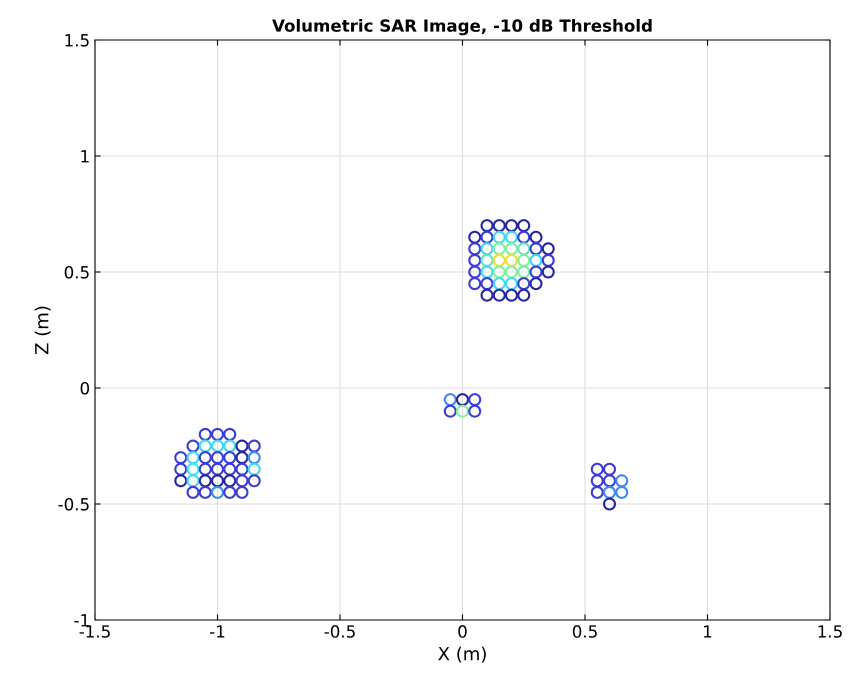 The height and width of the screenshot is (698, 849). What do you see at coordinates (42, 330) in the screenshot?
I see `y-axis-title: Z (m)` at bounding box center [42, 330].